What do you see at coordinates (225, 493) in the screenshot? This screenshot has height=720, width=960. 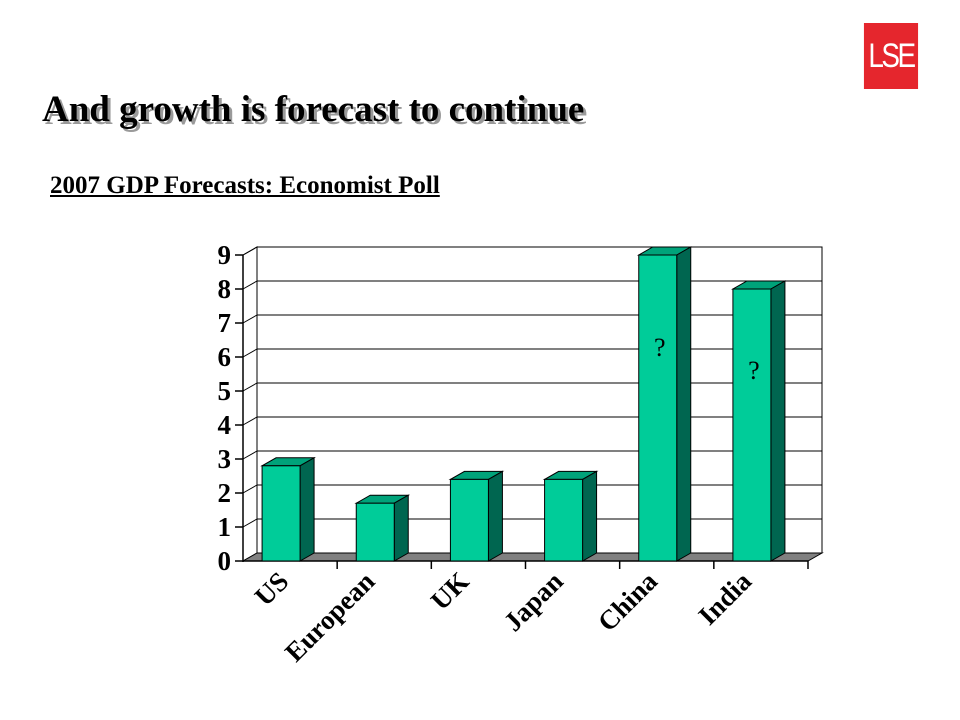 I see `y-tick-label: 2` at bounding box center [225, 493].